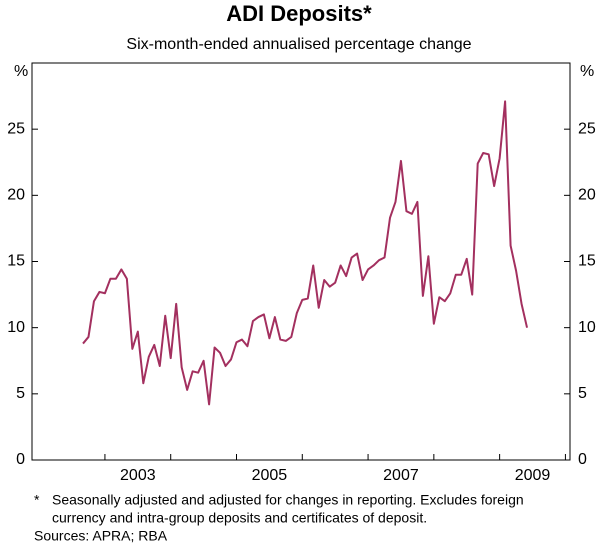 Image resolution: width=598 pixels, height=546 pixels. Describe the element at coordinates (587, 327) in the screenshot. I see `y2-tick-label: 10` at that location.